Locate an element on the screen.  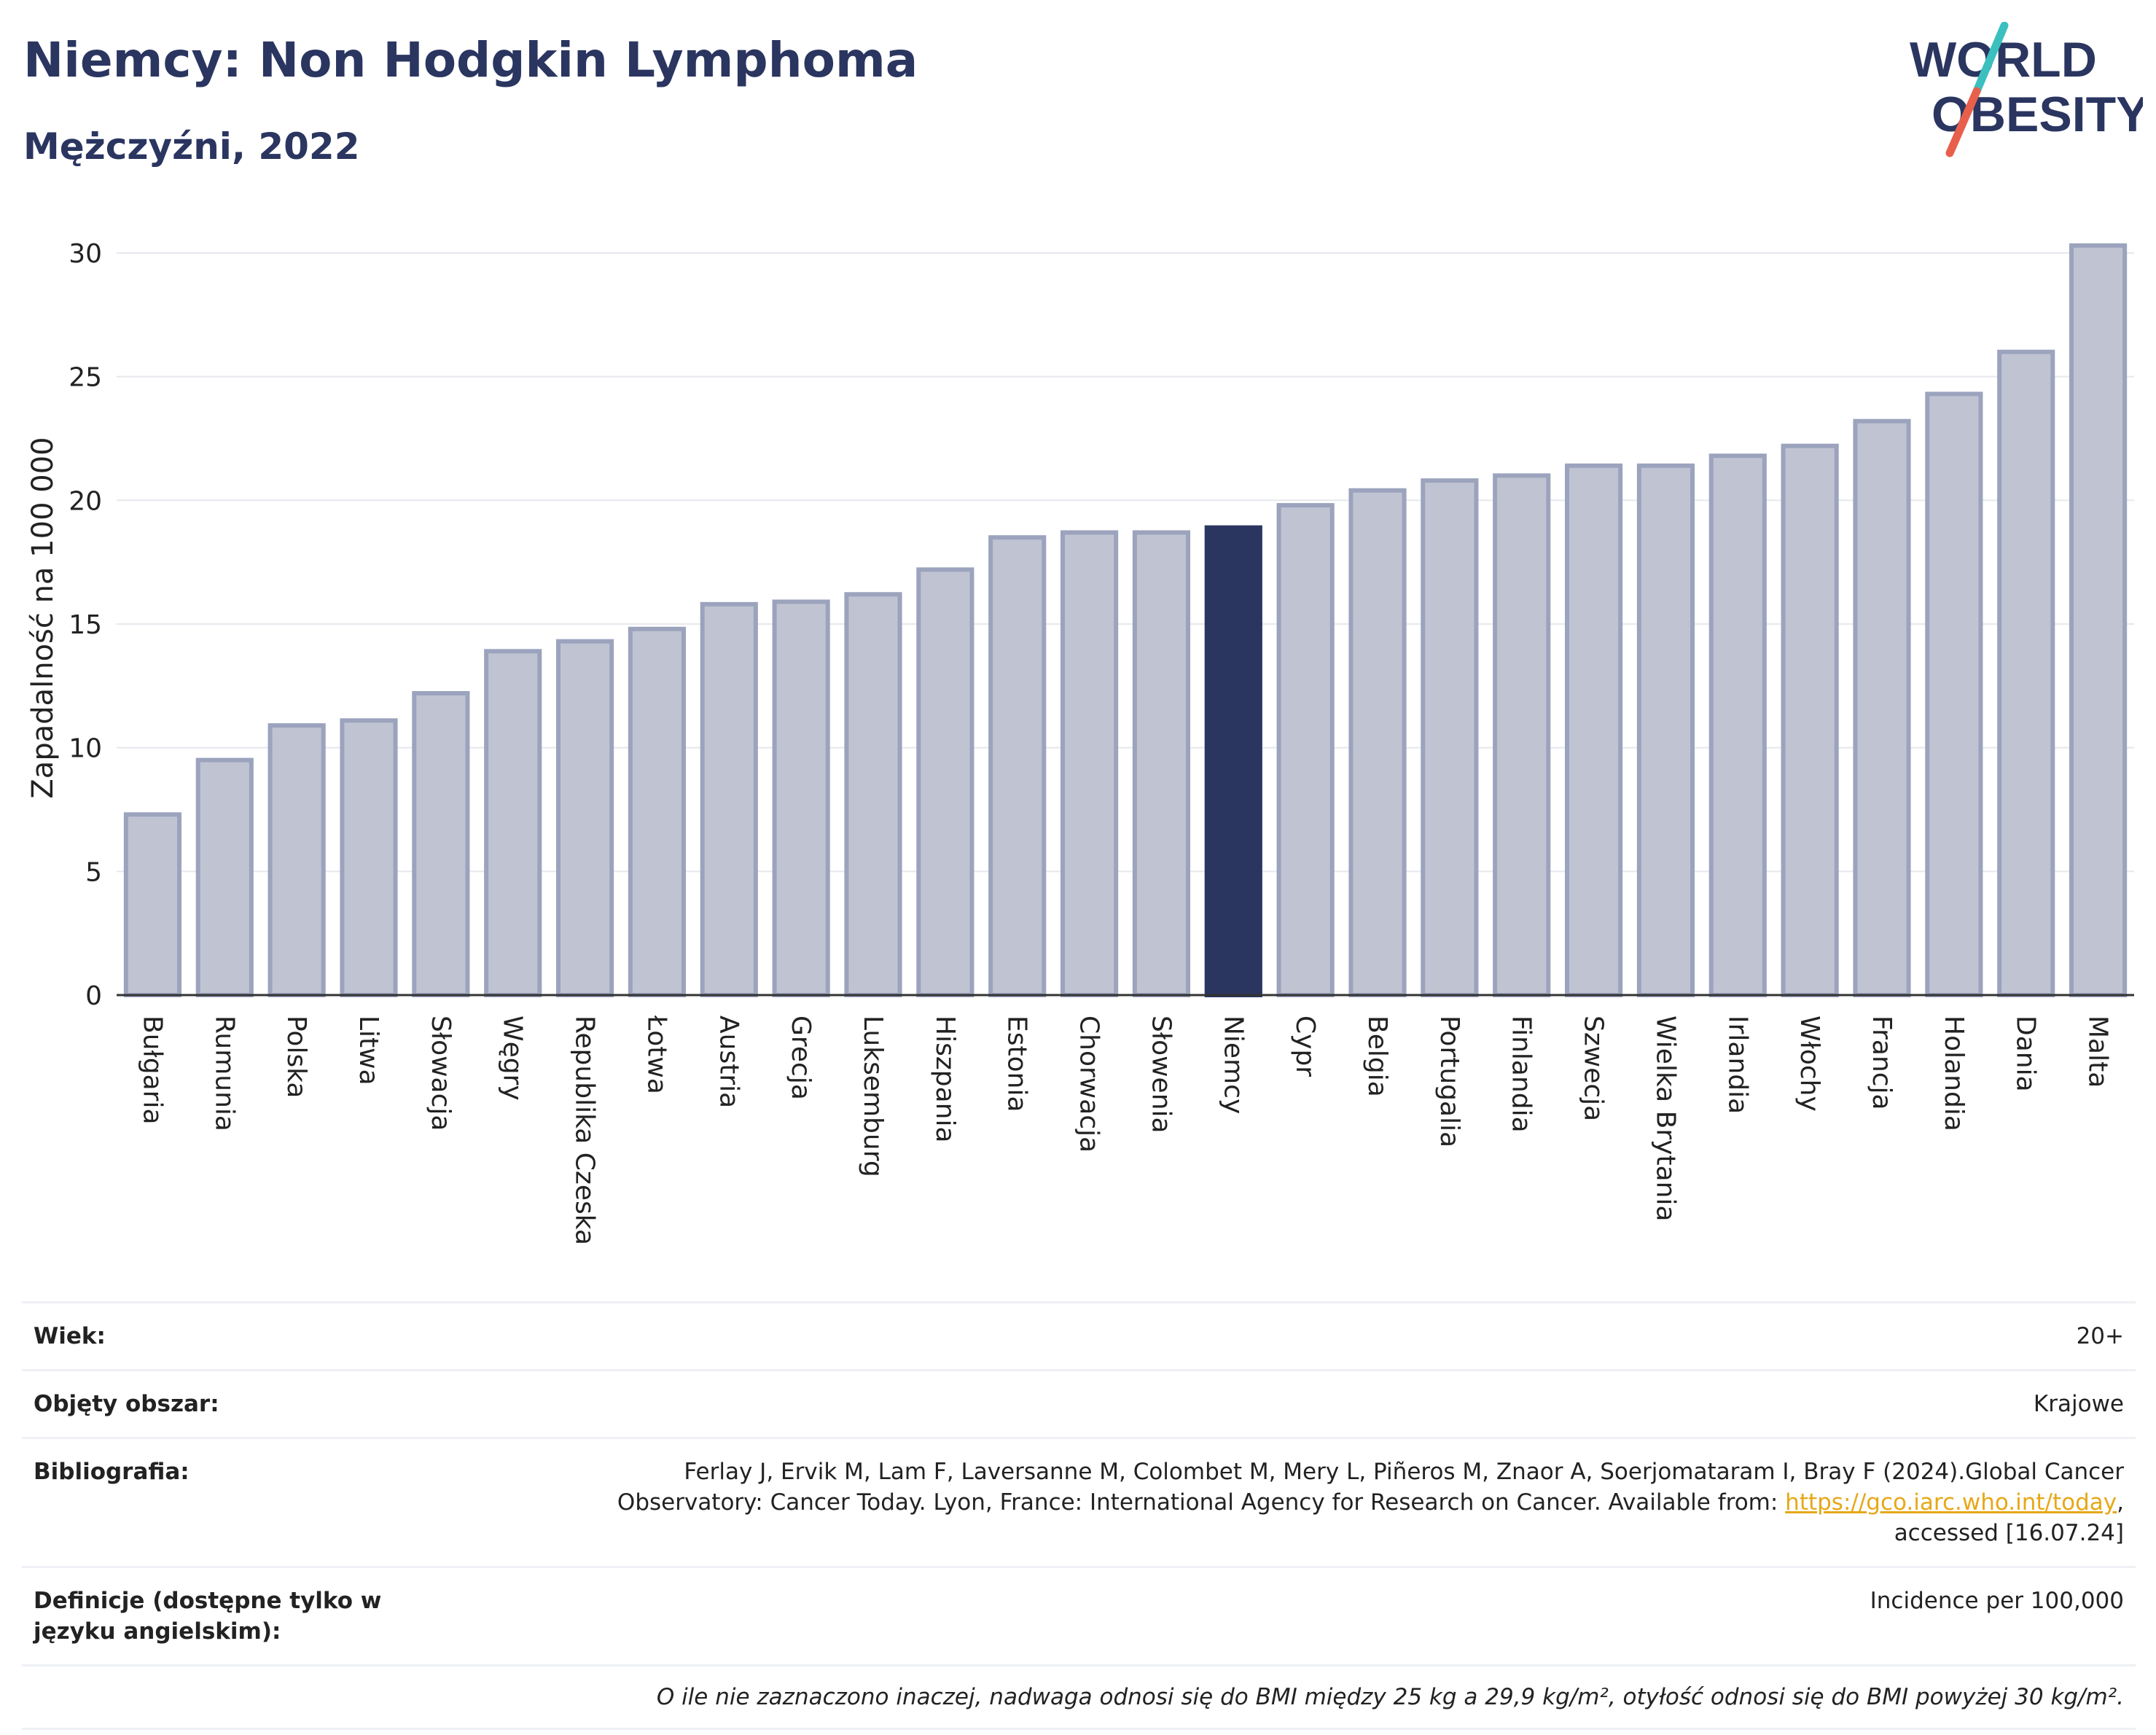
bar-słowacja is located at coordinates (441, 844).